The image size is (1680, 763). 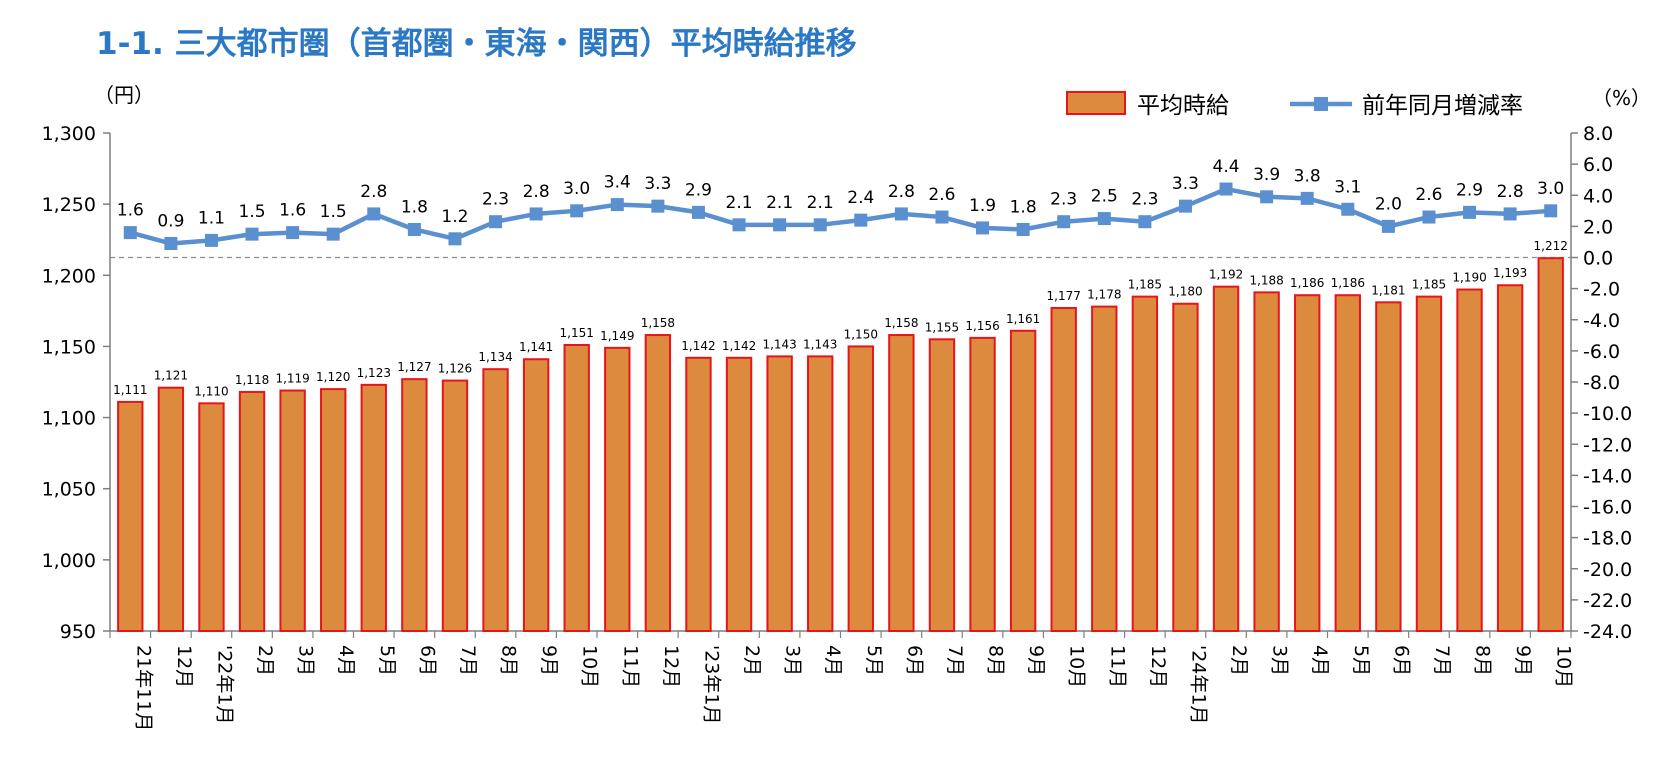 What do you see at coordinates (1266, 280) in the screenshot?
I see `bar-value-label: 1,188` at bounding box center [1266, 280].